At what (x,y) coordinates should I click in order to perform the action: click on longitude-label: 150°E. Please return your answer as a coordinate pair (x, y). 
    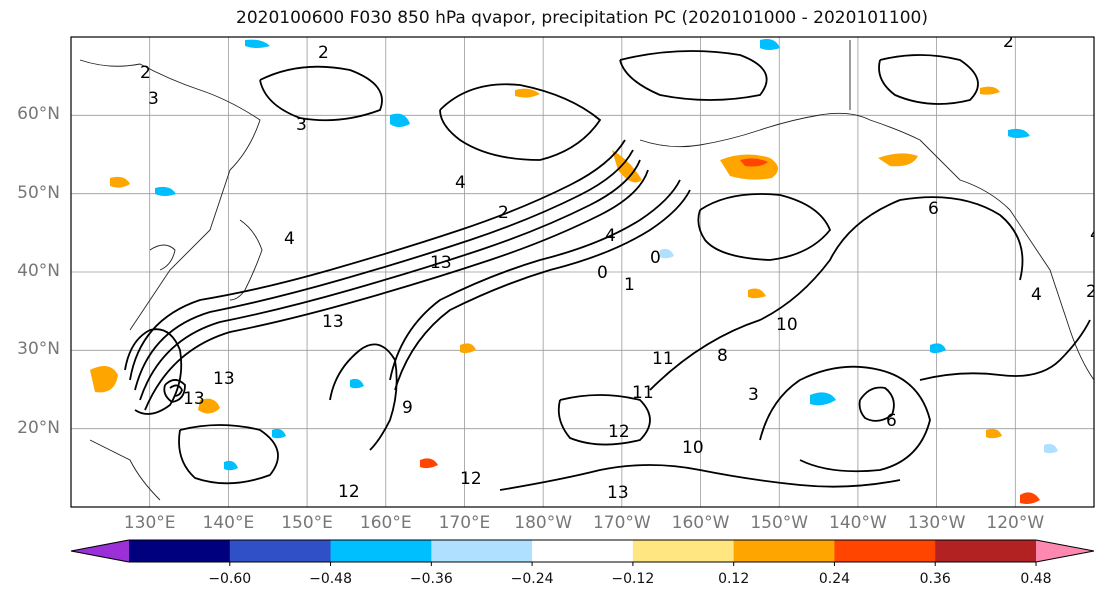
    Looking at the image, I should click on (307, 523).